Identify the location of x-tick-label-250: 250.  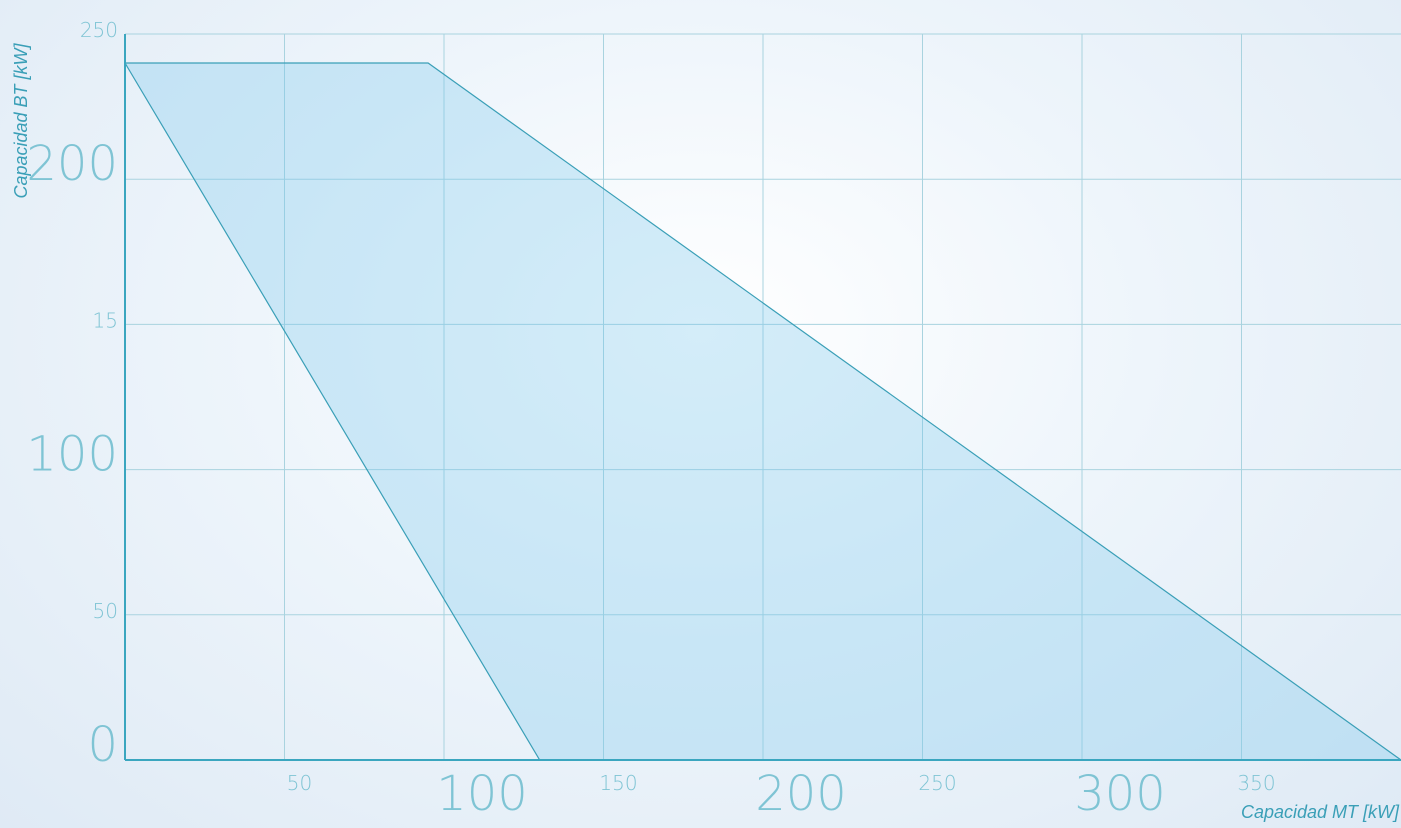
(937, 783).